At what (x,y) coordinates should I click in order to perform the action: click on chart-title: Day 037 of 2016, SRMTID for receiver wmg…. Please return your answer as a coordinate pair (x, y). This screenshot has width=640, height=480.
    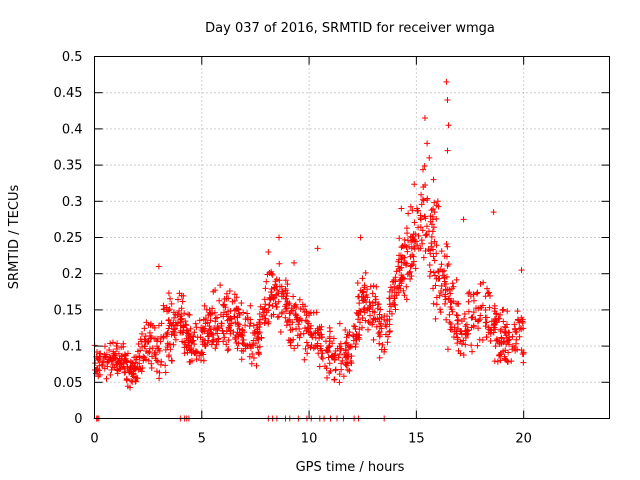
    Looking at the image, I should click on (350, 28).